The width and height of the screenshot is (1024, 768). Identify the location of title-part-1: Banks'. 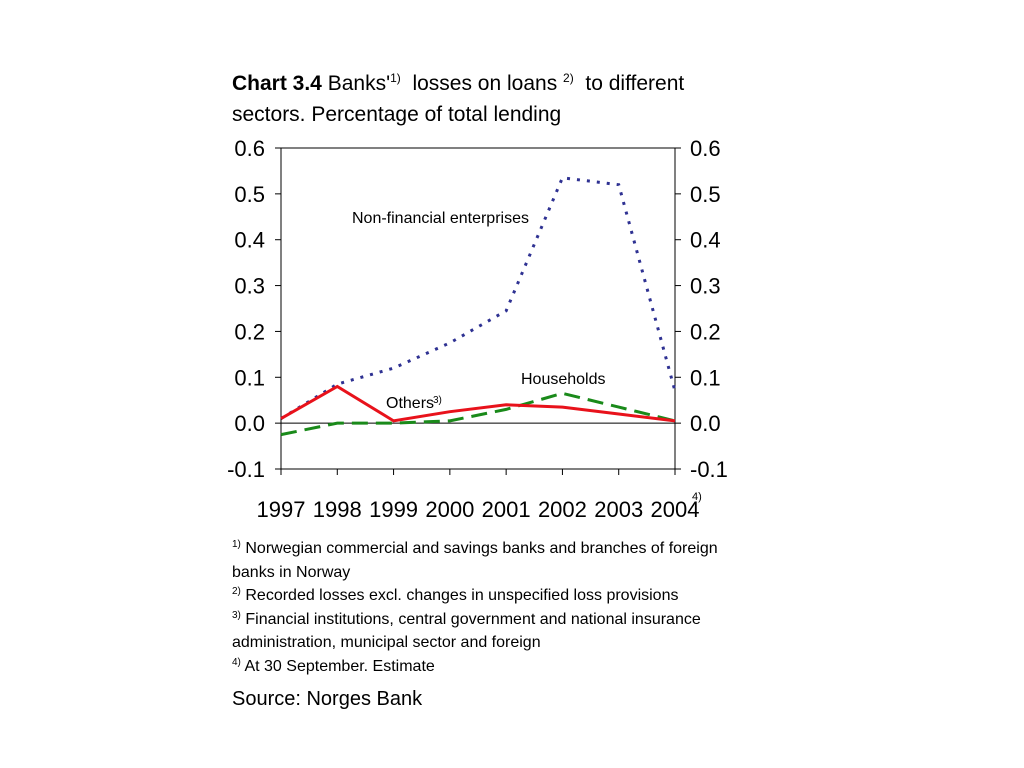
(359, 83).